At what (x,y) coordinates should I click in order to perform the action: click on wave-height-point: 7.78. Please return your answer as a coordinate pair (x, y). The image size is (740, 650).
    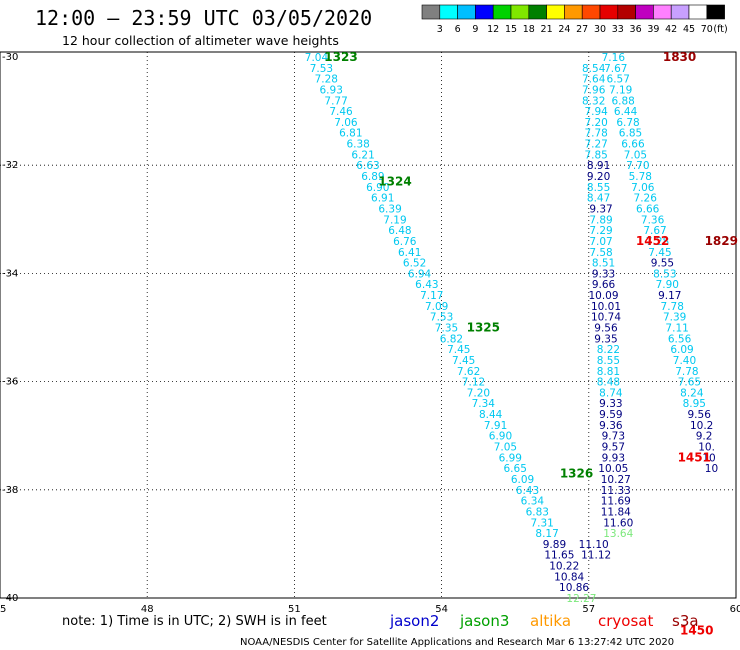
    Looking at the image, I should click on (672, 307).